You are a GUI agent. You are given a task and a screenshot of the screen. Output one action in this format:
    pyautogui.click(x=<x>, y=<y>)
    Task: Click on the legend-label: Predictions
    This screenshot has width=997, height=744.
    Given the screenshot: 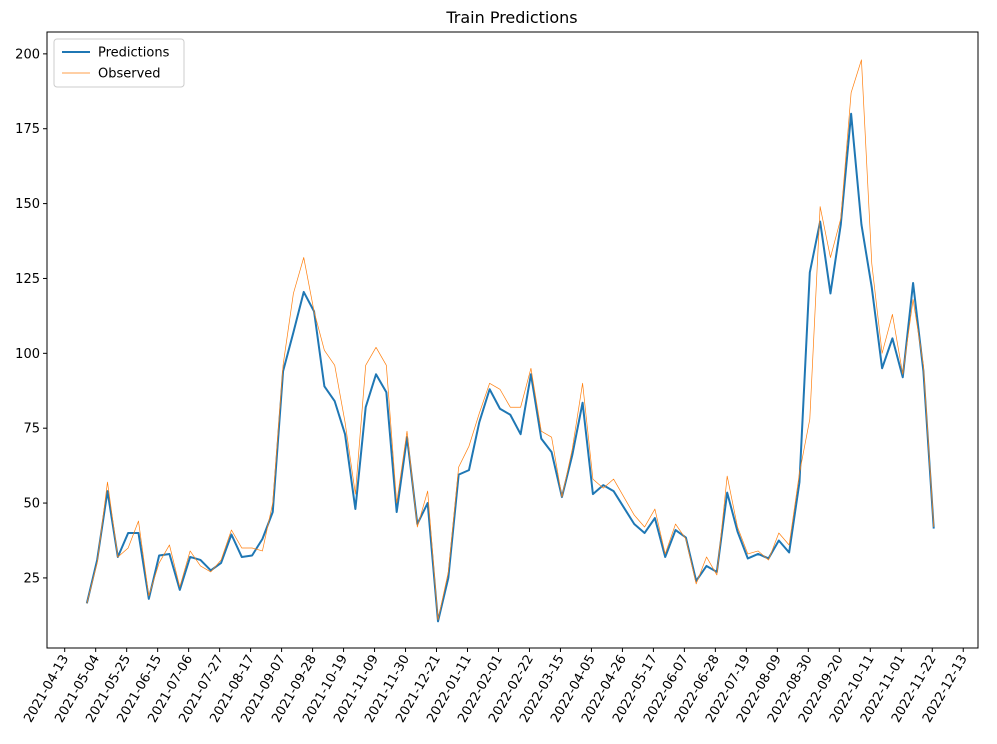 What is the action you would take?
    pyautogui.click(x=134, y=53)
    